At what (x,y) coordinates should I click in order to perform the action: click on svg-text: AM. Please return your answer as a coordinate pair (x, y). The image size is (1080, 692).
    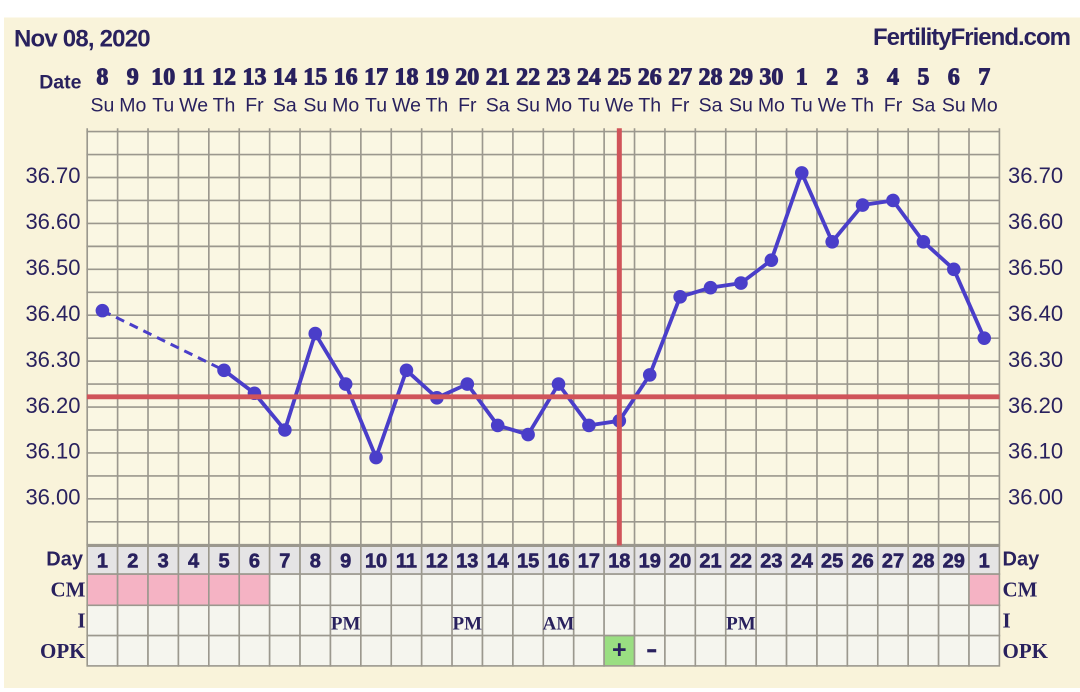
    Looking at the image, I should click on (559, 623).